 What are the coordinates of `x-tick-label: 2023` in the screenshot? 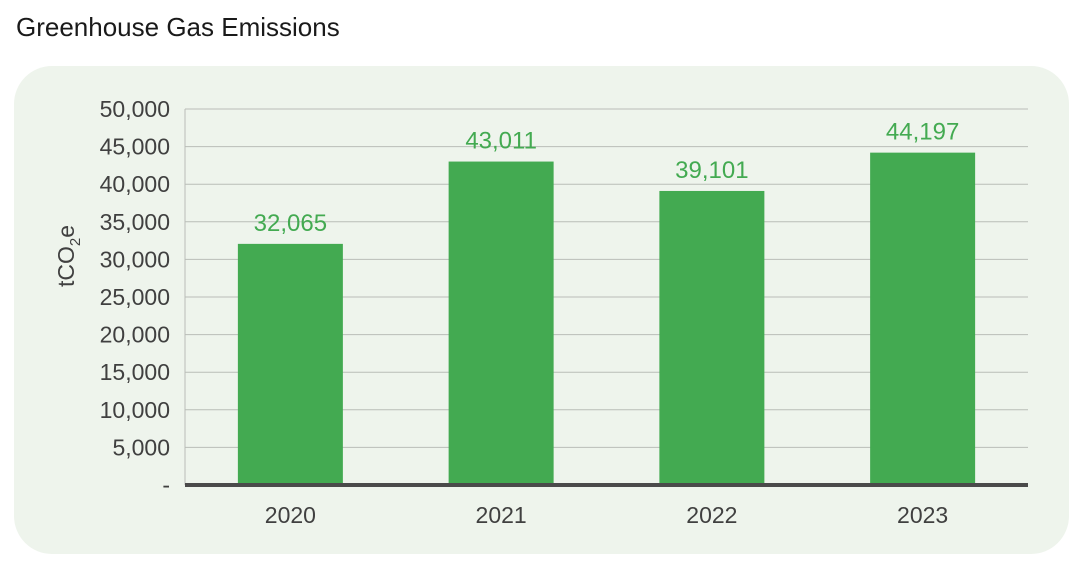 It's located at (922, 515).